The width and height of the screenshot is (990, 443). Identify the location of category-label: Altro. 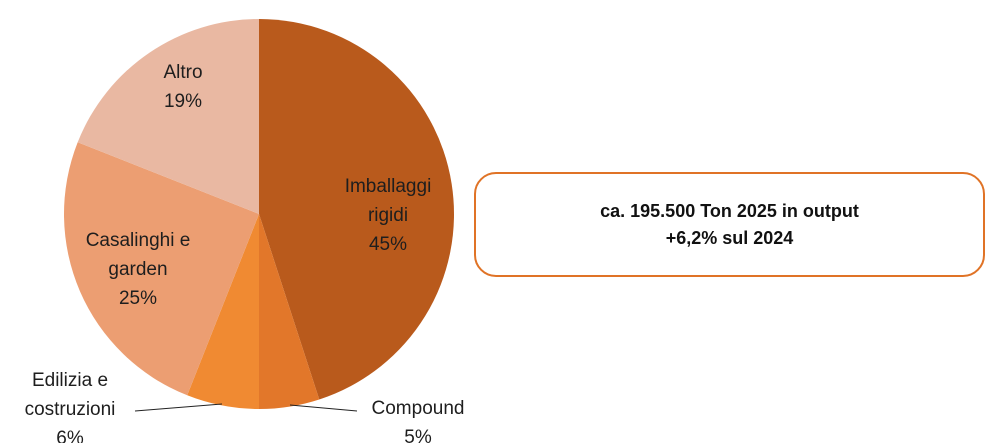
(183, 72).